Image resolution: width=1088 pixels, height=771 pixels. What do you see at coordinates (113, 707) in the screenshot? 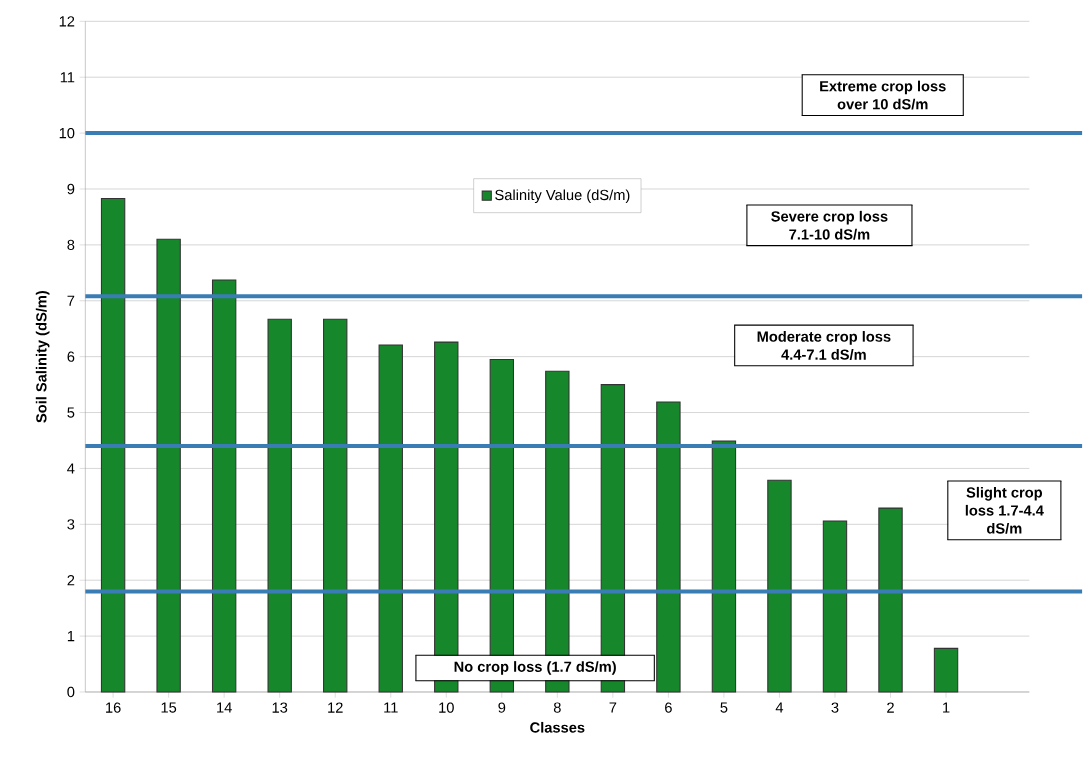
I see `x-tick-label: 16` at bounding box center [113, 707].